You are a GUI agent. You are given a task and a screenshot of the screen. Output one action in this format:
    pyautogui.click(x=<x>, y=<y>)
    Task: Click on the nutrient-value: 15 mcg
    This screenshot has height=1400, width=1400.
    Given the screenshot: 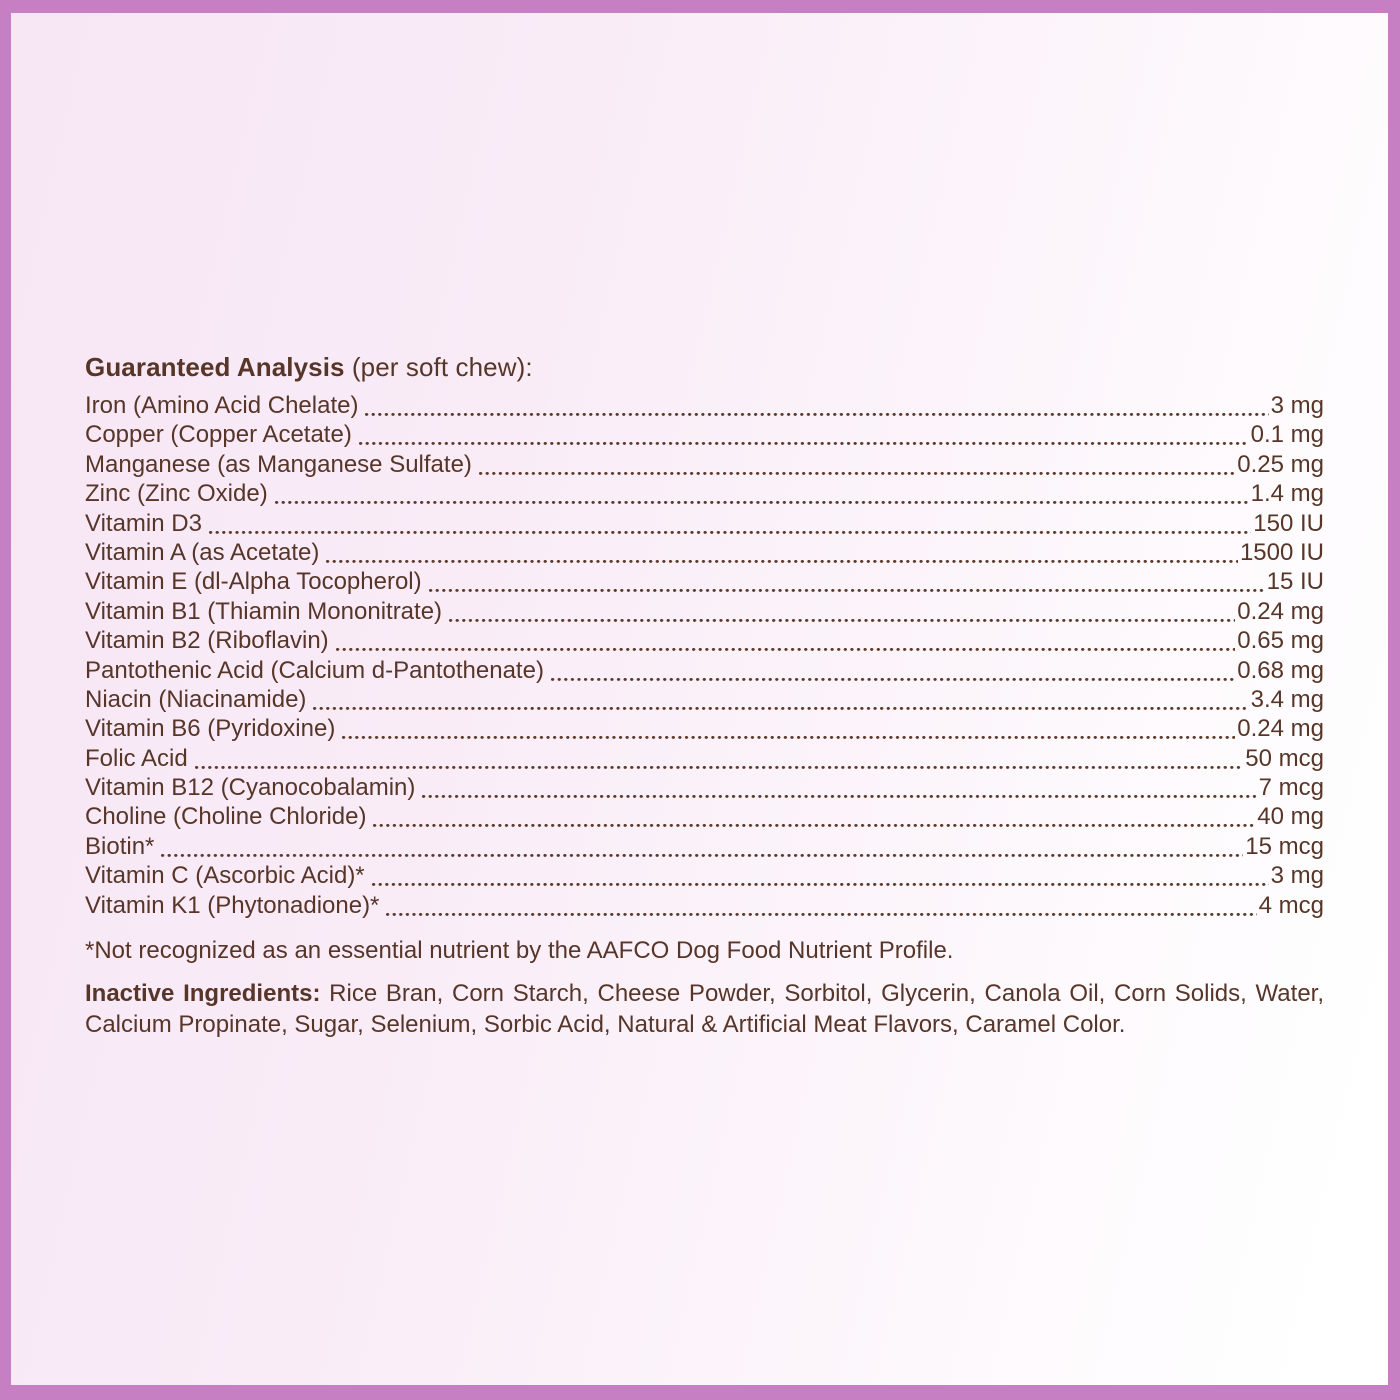 What is the action you would take?
    pyautogui.click(x=1284, y=846)
    